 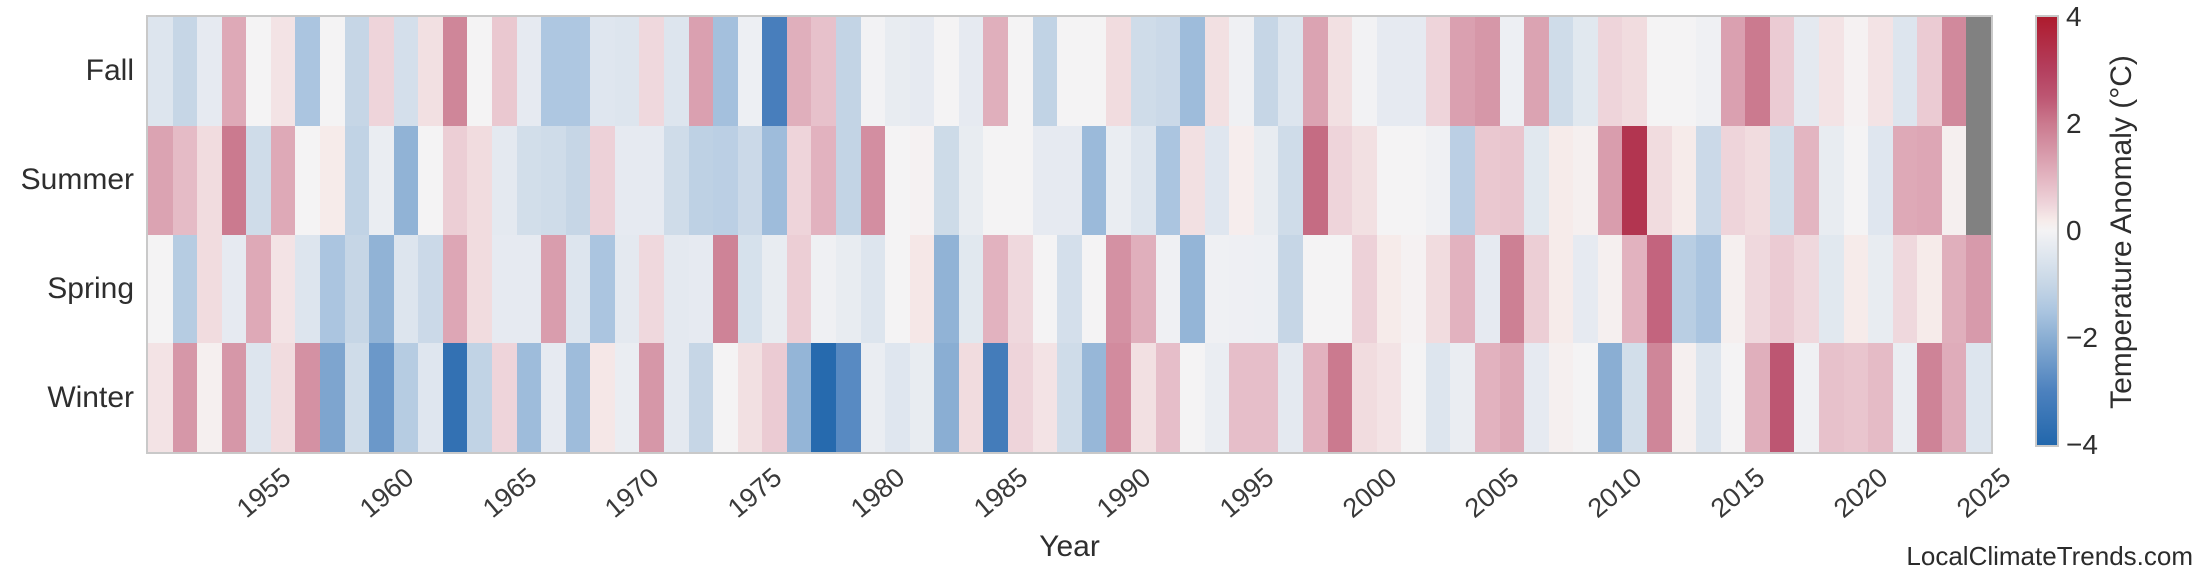 What do you see at coordinates (1001, 493) in the screenshot?
I see `x-tick-label: 1985` at bounding box center [1001, 493].